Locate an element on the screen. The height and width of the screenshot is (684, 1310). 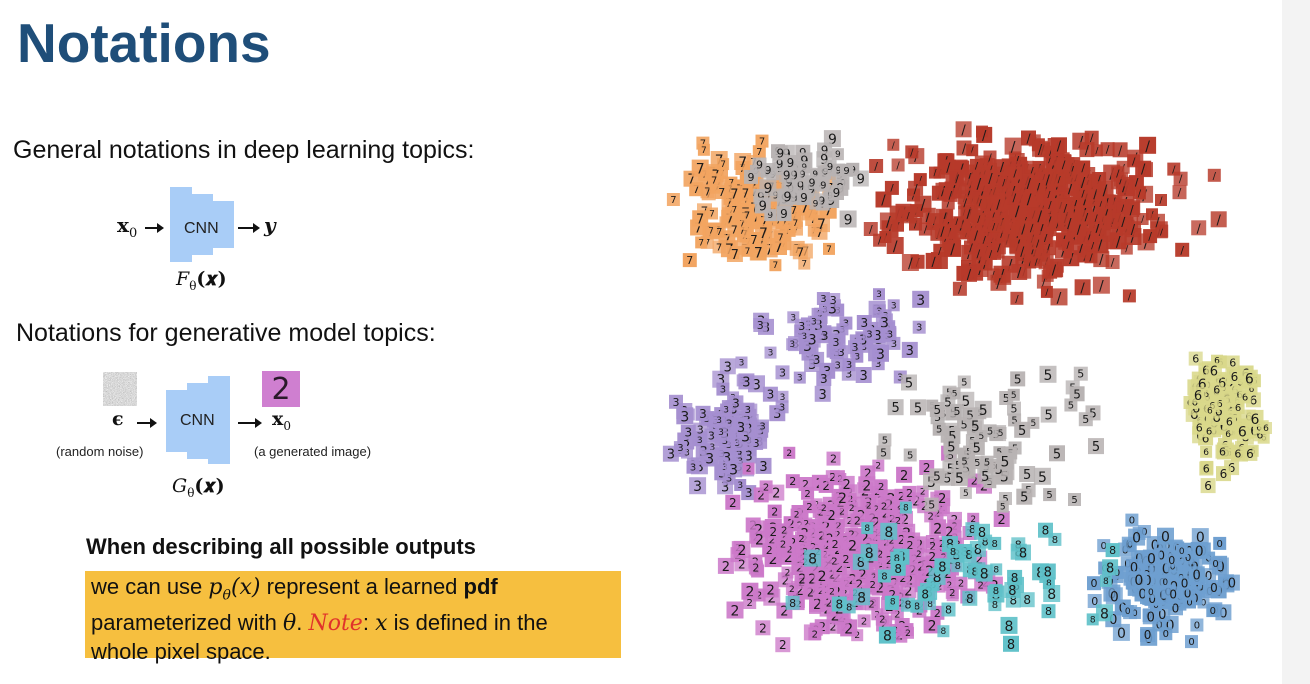
cnn-label: CNN is located at coordinates (197, 421).